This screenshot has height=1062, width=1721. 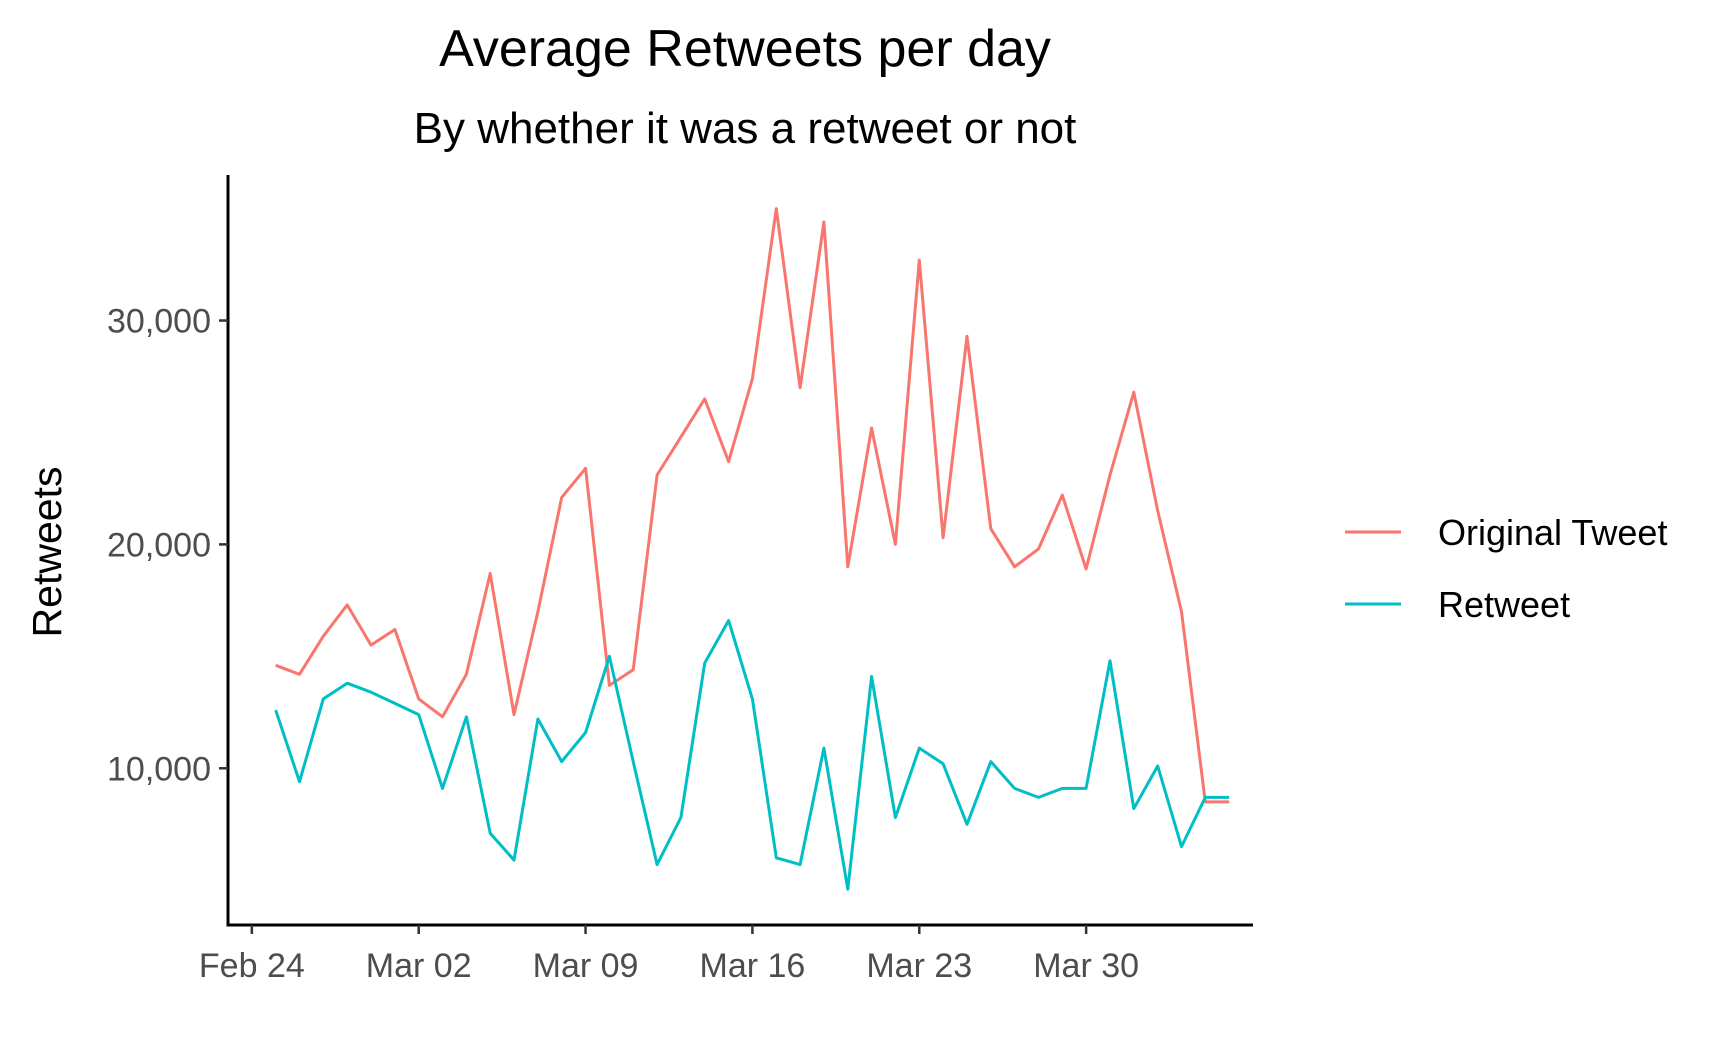 I want to click on x-tick-label: Mar 02, so click(x=419, y=966).